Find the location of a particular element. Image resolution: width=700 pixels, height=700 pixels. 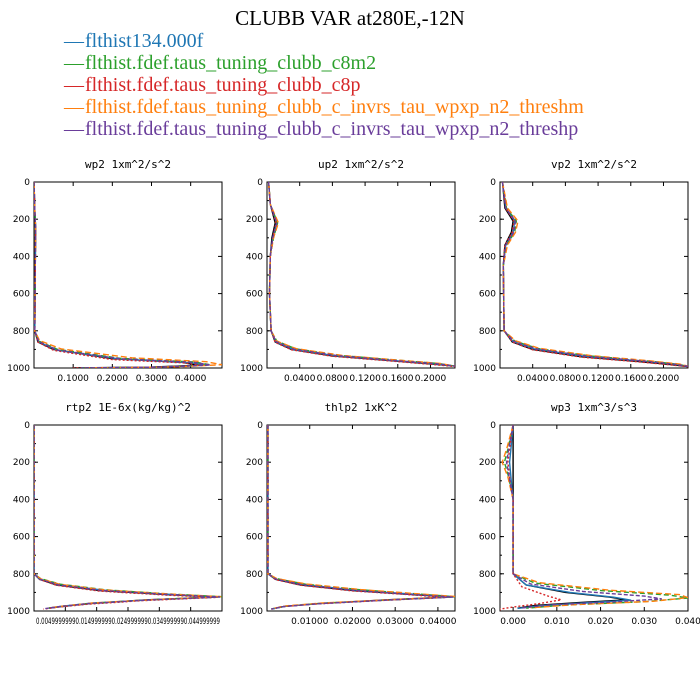

legend-item: —flthist.fdef.taus_tuning_clubb_c8p is located at coordinates (324, 85).